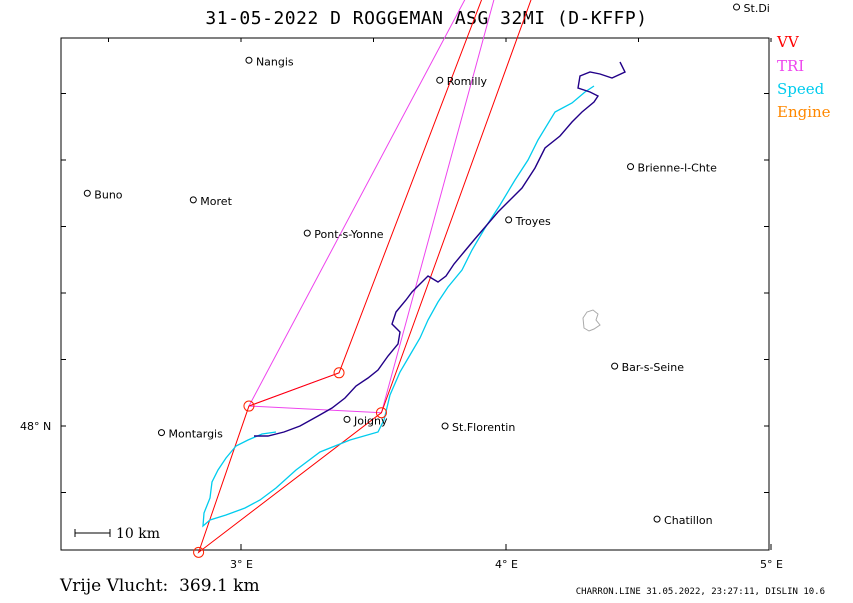  Describe the element at coordinates (771, 564) in the screenshot. I see `x-tick-label: 5° E` at that location.